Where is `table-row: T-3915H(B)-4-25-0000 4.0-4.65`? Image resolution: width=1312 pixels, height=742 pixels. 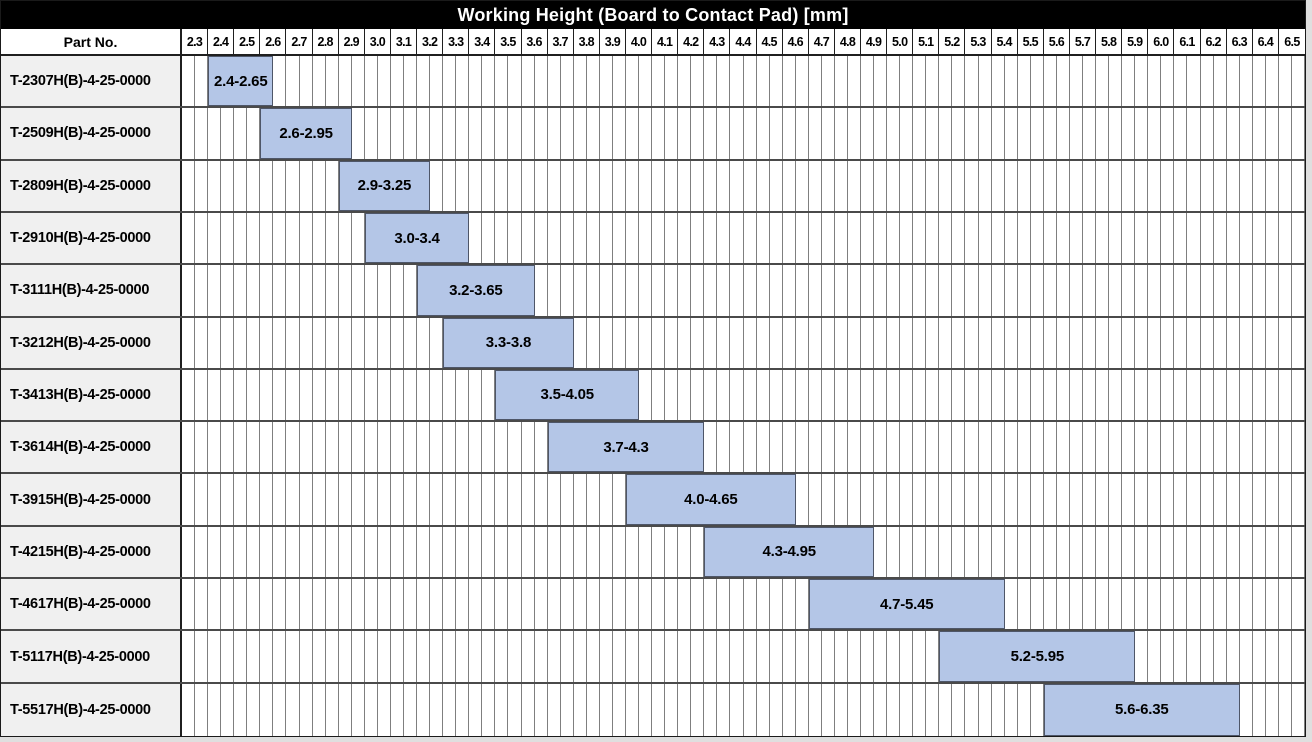
table-row: T-3915H(B)-4-25-0000 4.0-4.65 is located at coordinates (653, 500).